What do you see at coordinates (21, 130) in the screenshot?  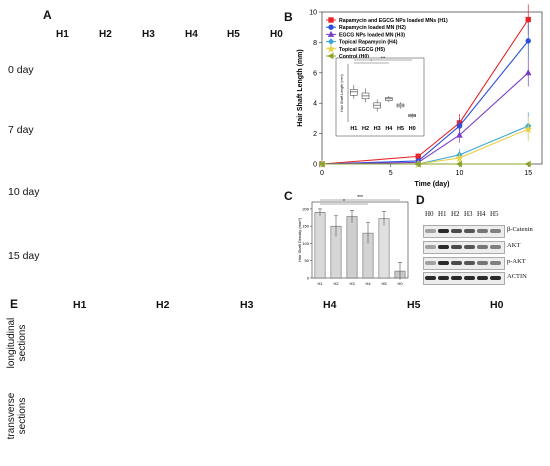 I see `panel-a-row-label: 7 day` at bounding box center [21, 130].